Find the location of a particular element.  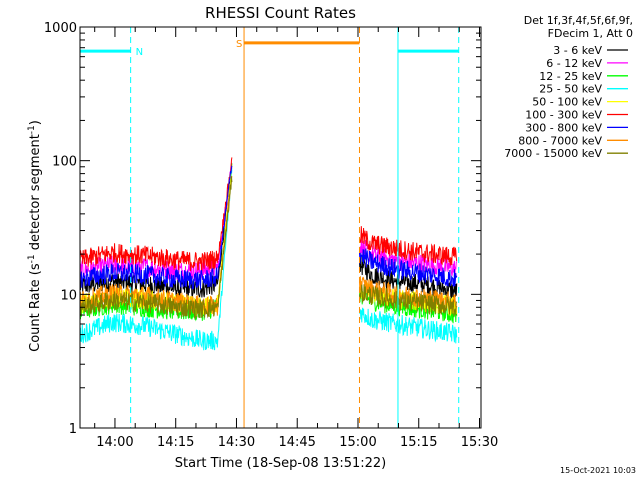

x-tick-label: 15:30 is located at coordinates (479, 442).